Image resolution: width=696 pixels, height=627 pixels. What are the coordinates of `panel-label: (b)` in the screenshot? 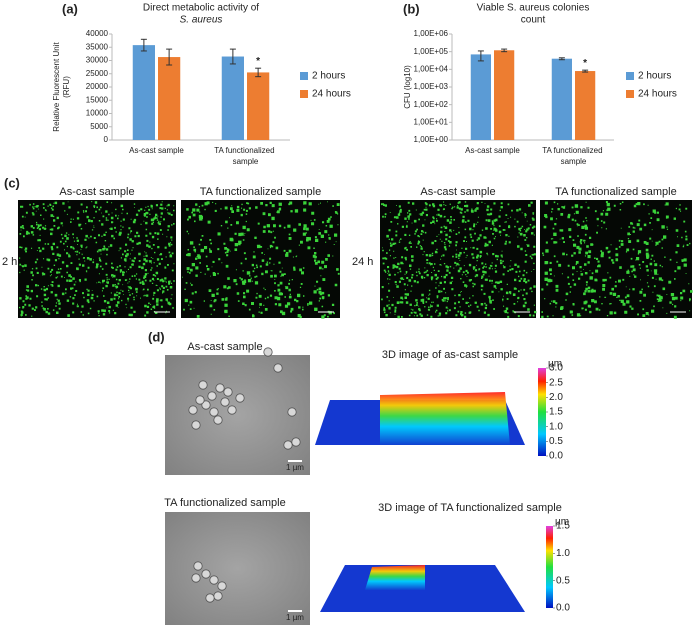 It's located at (411, 8).